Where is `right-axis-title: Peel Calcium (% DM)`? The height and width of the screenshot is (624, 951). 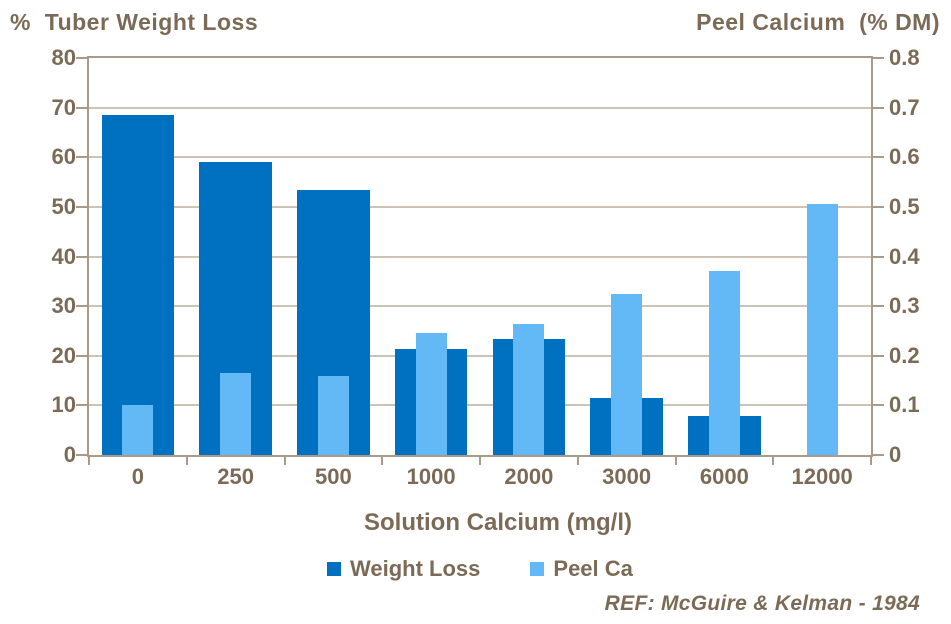 right-axis-title: Peel Calcium (% DM) is located at coordinates (818, 22).